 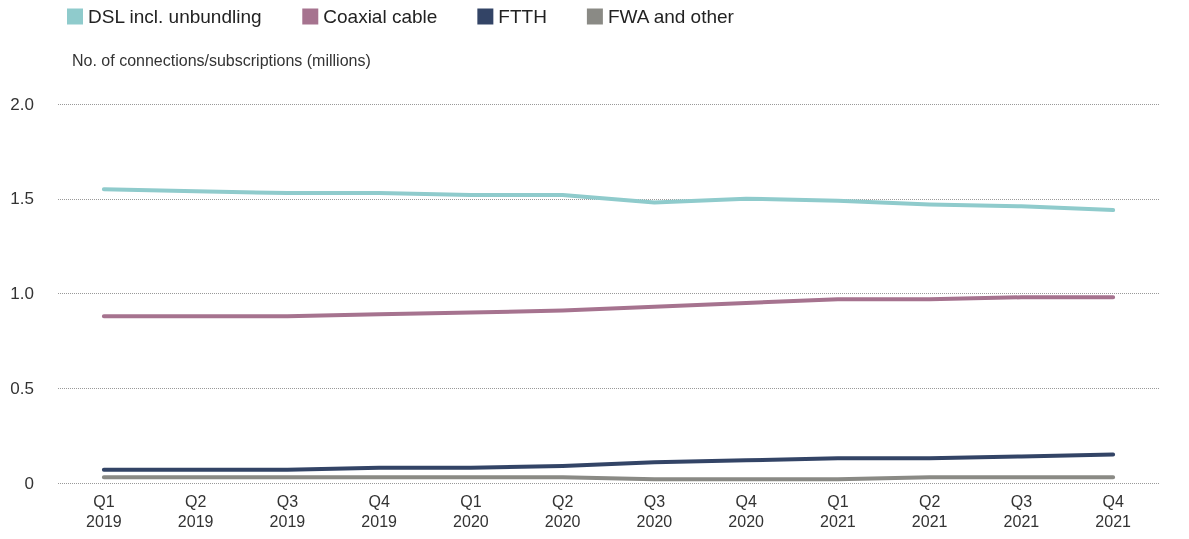 What do you see at coordinates (746, 511) in the screenshot?
I see `x-tick-label: Q4 2020` at bounding box center [746, 511].